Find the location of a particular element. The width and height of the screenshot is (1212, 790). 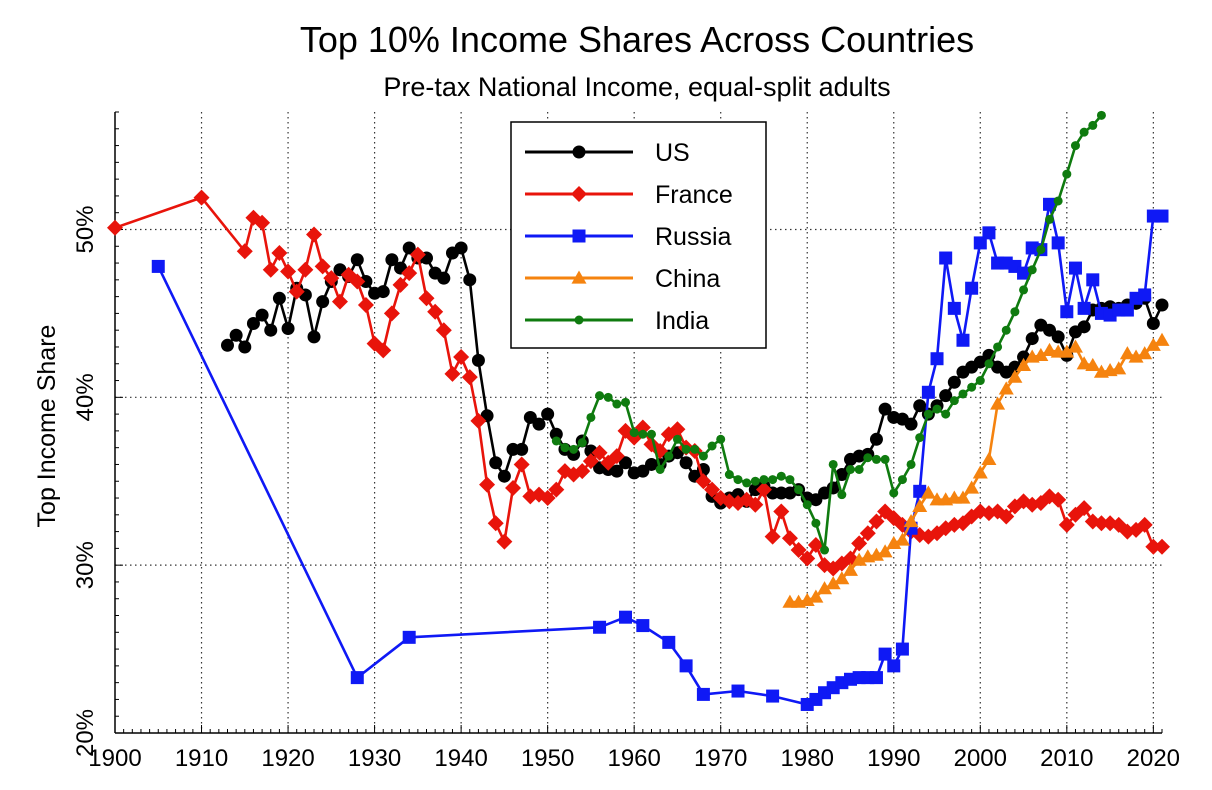

point-india-1968 is located at coordinates (703, 456).